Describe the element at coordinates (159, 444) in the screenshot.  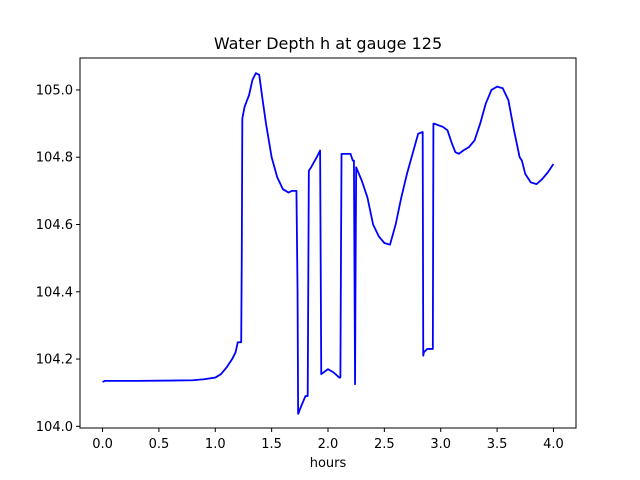
I see `x-tick-label: 0.5` at that location.